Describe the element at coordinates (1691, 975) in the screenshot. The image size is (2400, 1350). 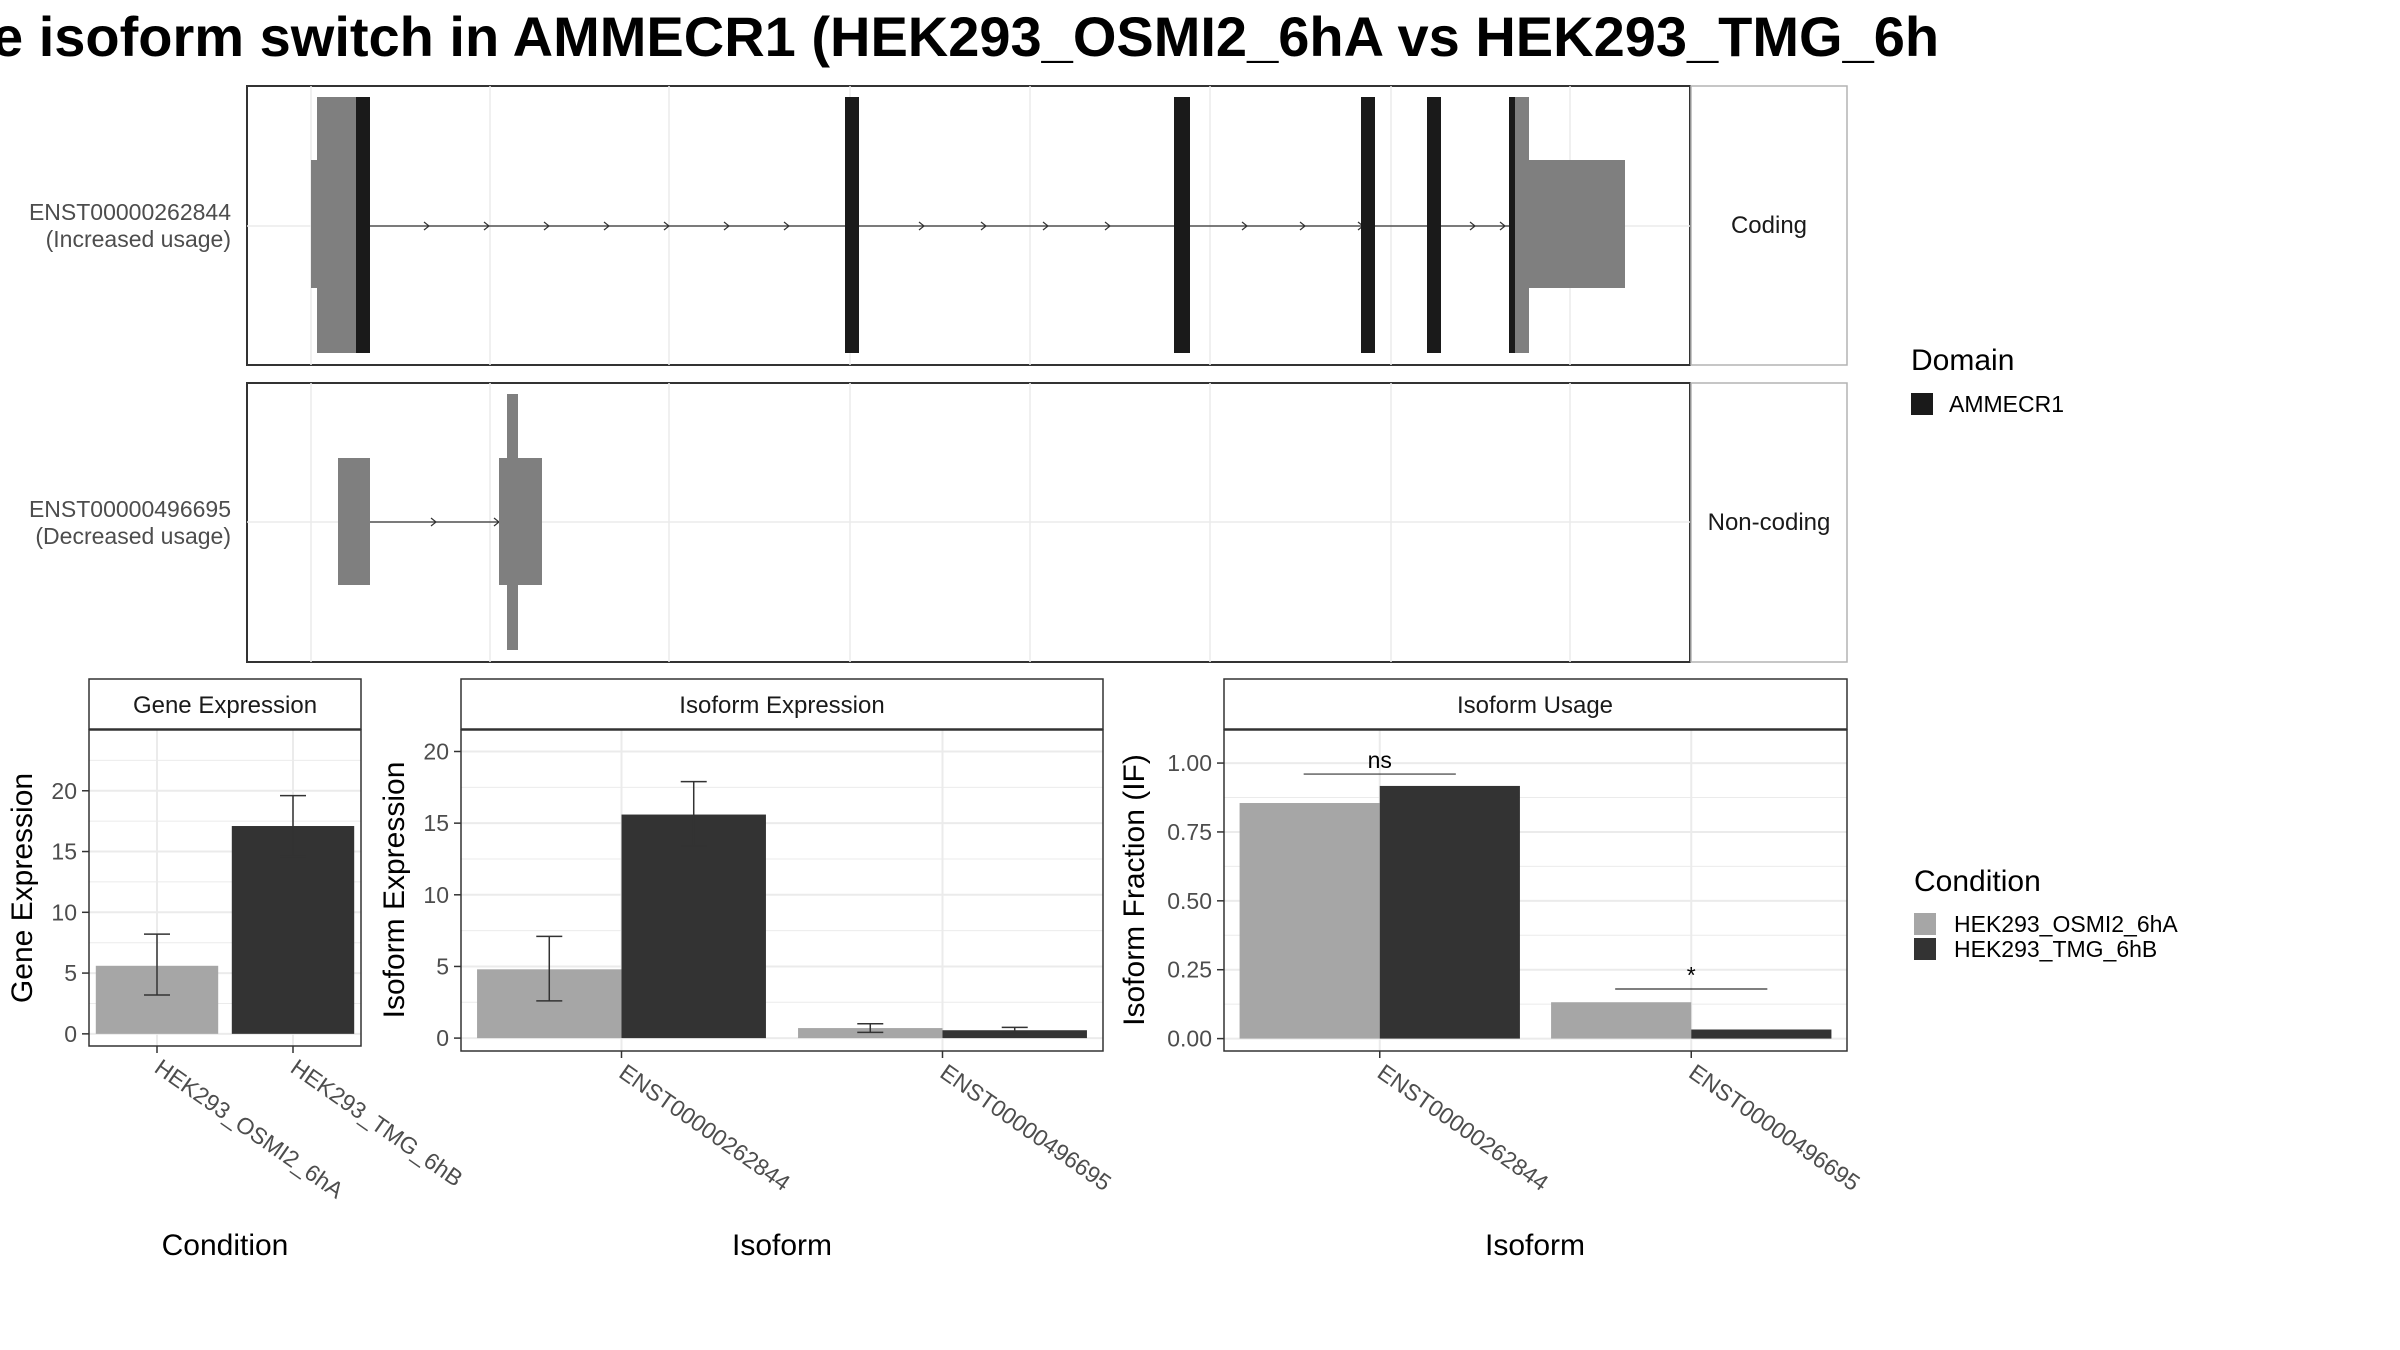
I see `significance-label: *` at that location.